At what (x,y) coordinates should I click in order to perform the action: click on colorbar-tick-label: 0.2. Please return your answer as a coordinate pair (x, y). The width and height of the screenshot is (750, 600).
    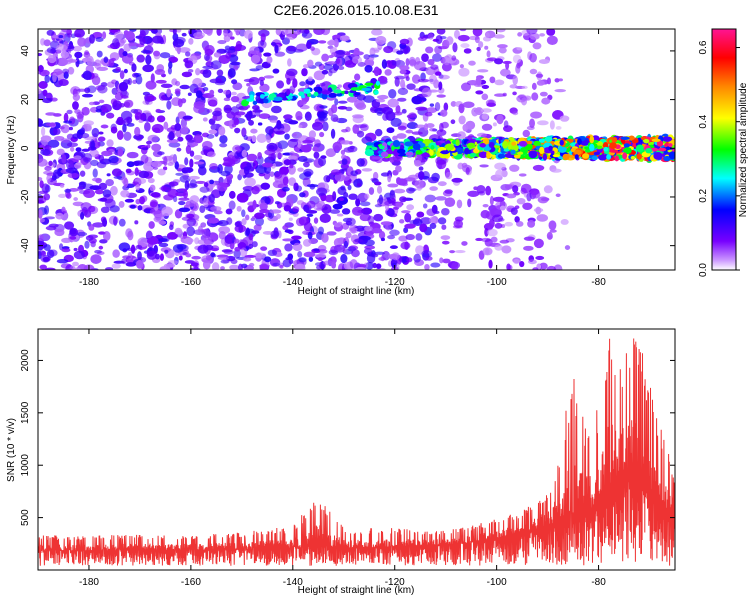
    Looking at the image, I should click on (703, 195).